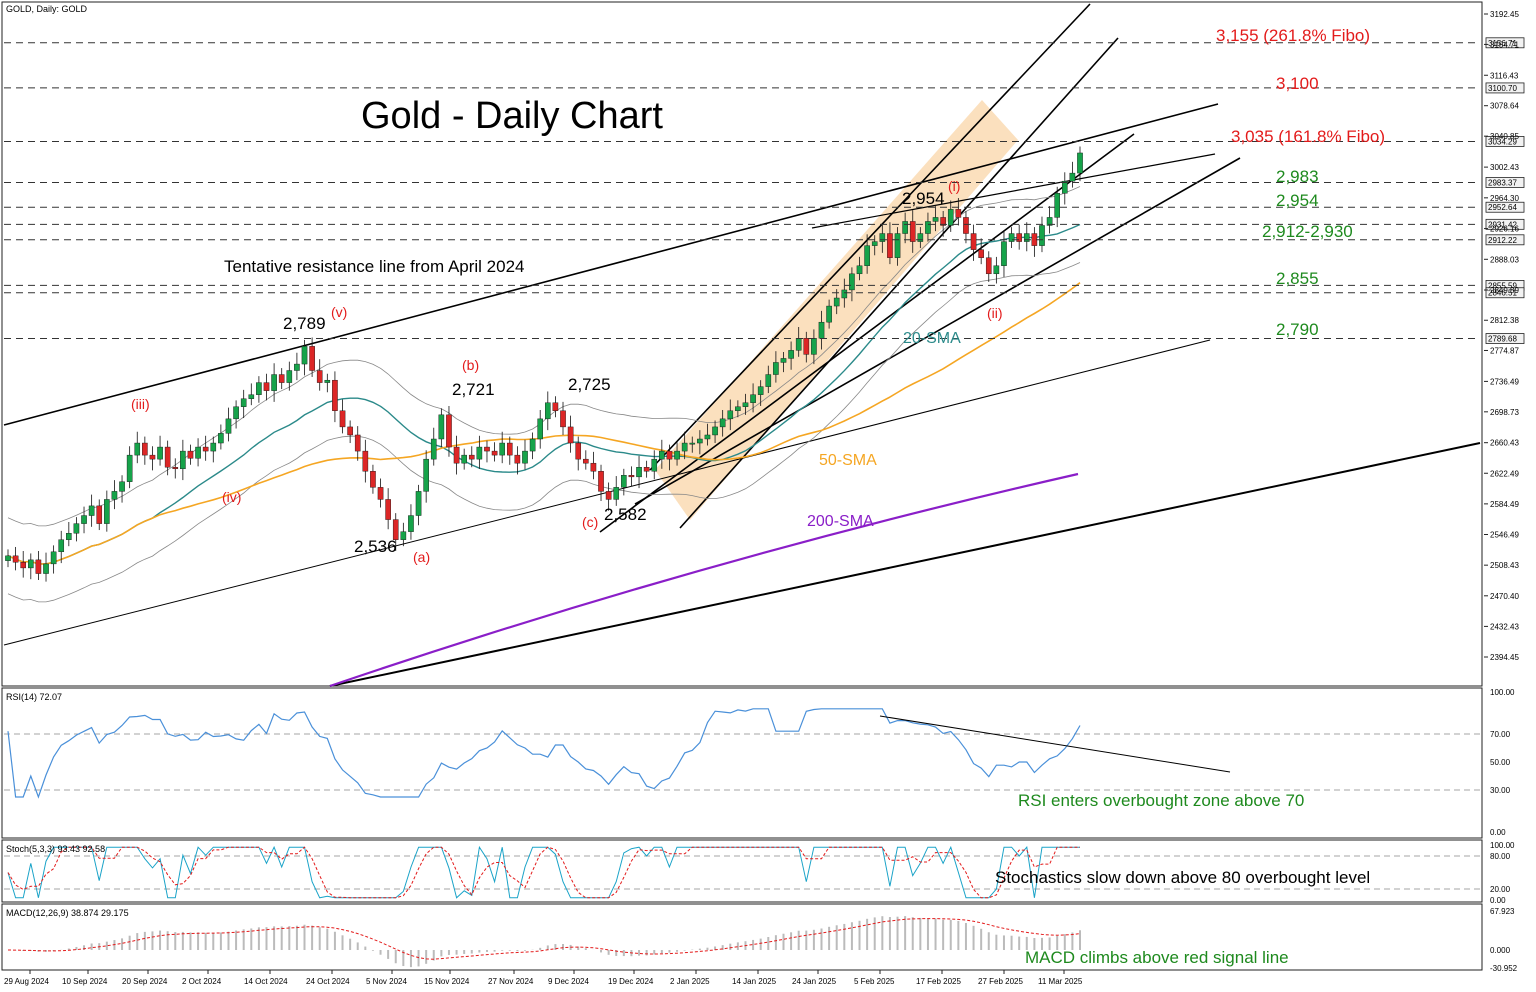 The image size is (1536, 992). What do you see at coordinates (1504, 657) in the screenshot?
I see `y-tick-label: 2394.45` at bounding box center [1504, 657].